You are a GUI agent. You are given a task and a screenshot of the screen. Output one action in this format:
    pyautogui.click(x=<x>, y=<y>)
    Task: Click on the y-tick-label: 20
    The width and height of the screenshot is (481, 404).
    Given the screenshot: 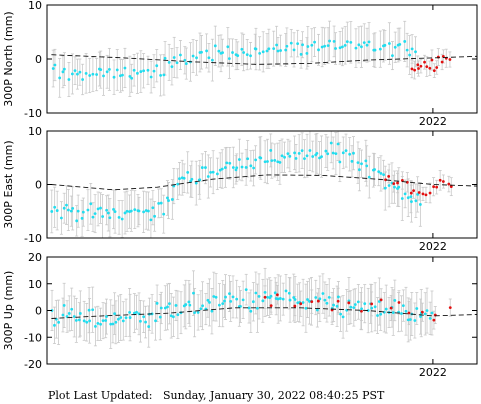 What is the action you would take?
    pyautogui.click(x=35, y=257)
    